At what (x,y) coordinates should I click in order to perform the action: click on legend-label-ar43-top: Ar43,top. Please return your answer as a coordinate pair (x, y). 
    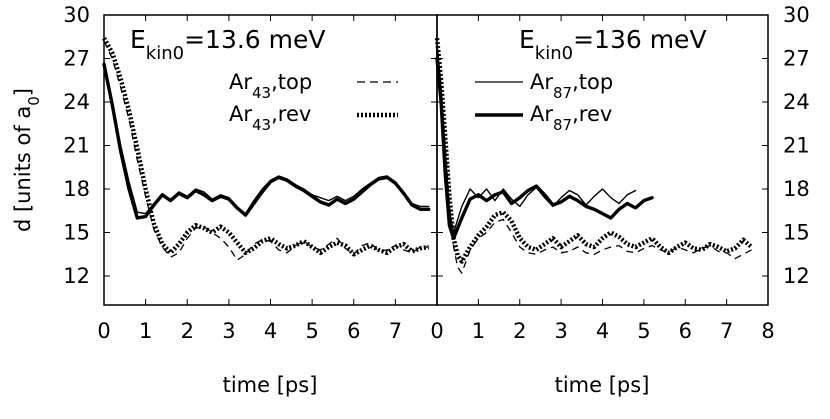
    Looking at the image, I should click on (270, 86).